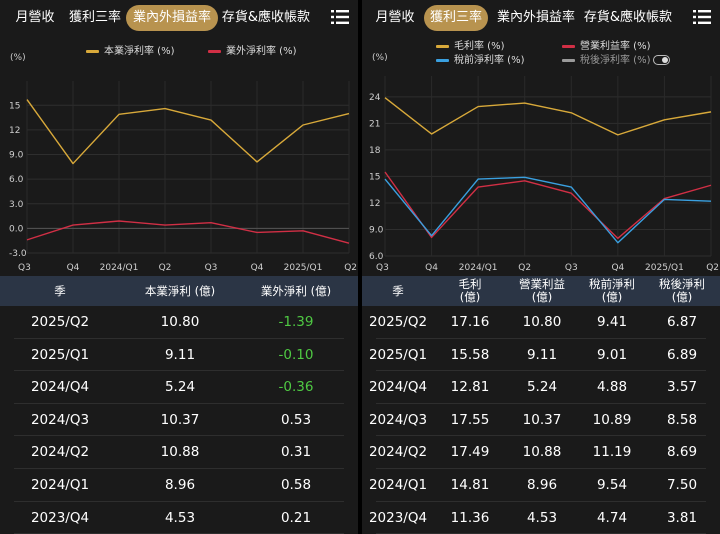  Describe the element at coordinates (296, 354) in the screenshot. I see `nonoperating-income-cell: -0.10` at that location.